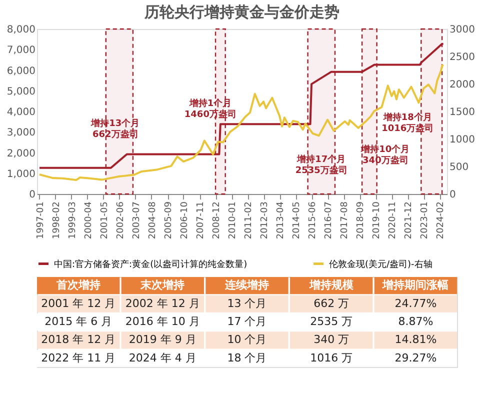  What do you see at coordinates (105, 221) in the screenshot?
I see `x-tick-label: 2001-05` at bounding box center [105, 221].